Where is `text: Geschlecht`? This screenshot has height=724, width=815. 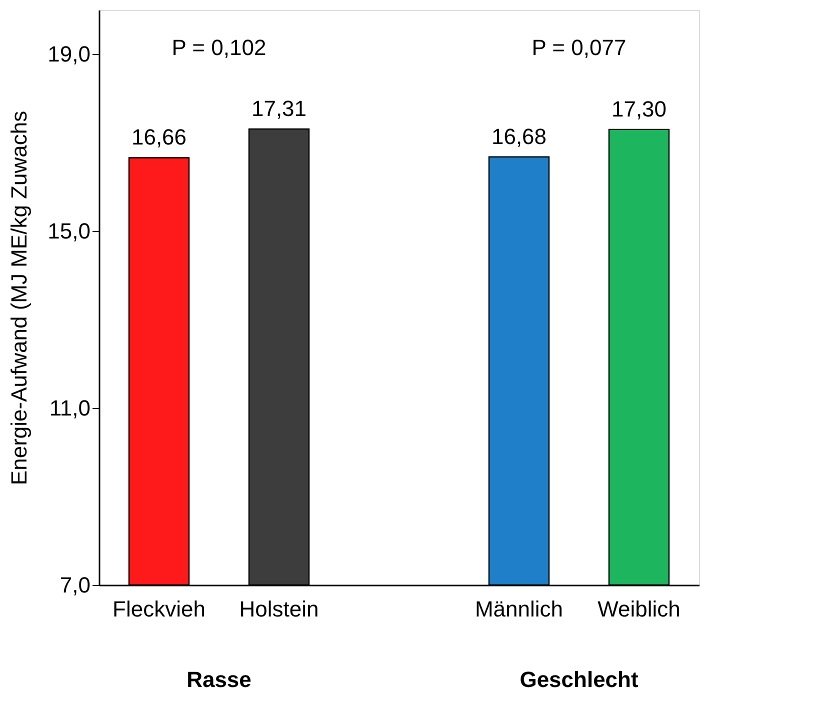 text: Geschlecht is located at coordinates (579, 679).